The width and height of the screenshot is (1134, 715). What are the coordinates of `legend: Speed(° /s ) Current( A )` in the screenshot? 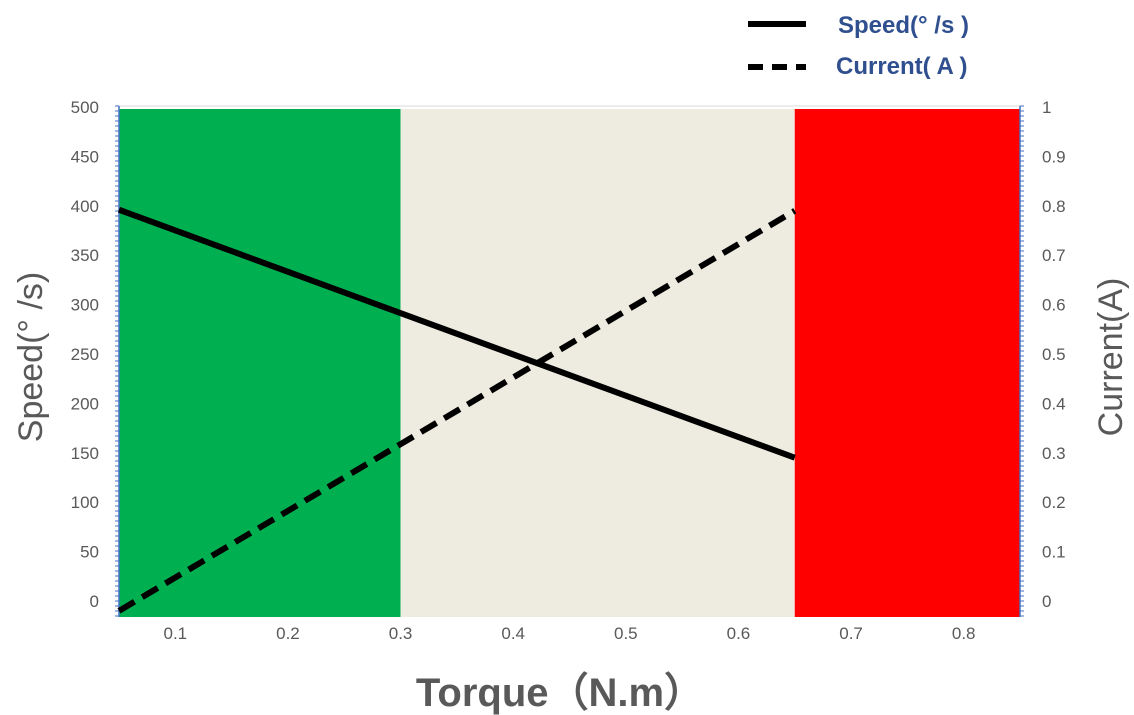 It's located at (858, 46).